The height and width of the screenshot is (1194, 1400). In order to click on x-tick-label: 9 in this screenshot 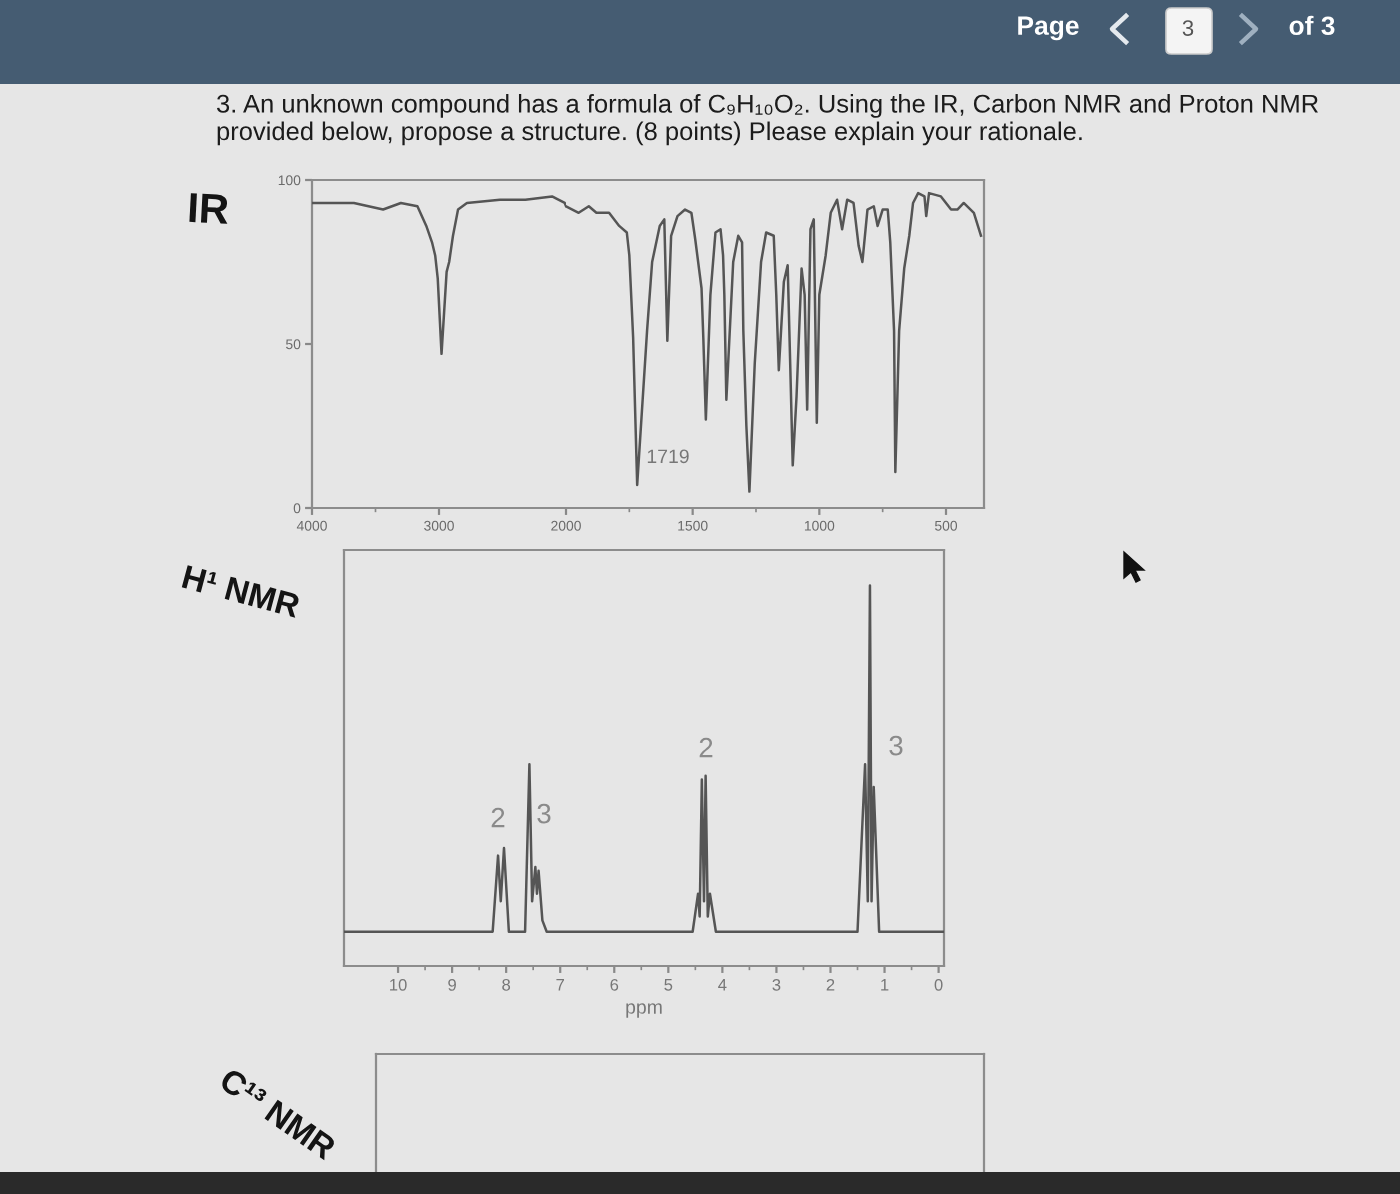, I will do `click(452, 984)`.